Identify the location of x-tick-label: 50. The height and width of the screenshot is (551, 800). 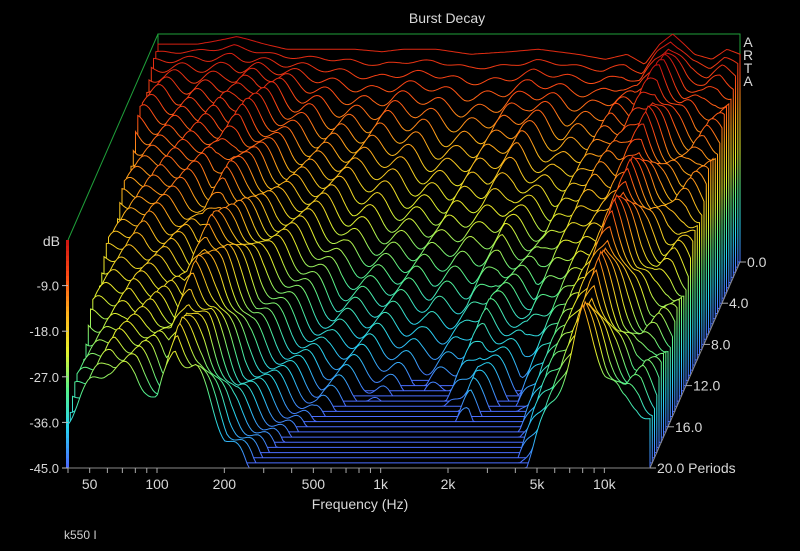
(90, 484).